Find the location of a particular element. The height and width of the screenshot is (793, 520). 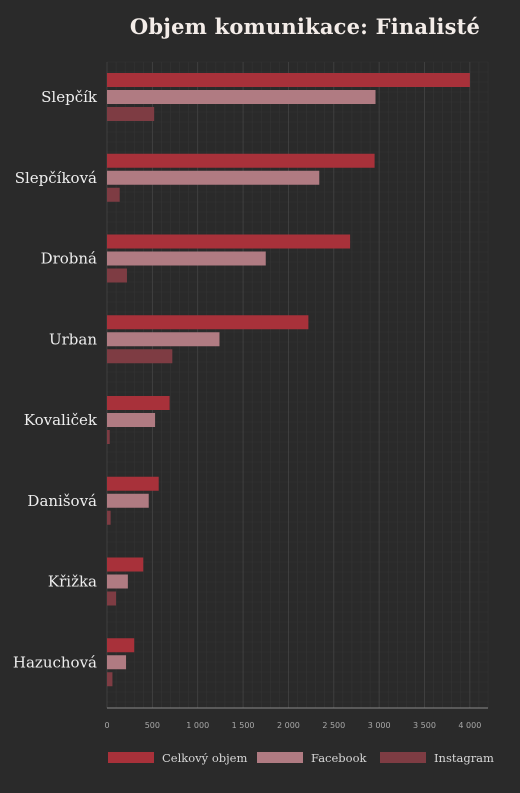

category-label: Urban is located at coordinates (73, 339).